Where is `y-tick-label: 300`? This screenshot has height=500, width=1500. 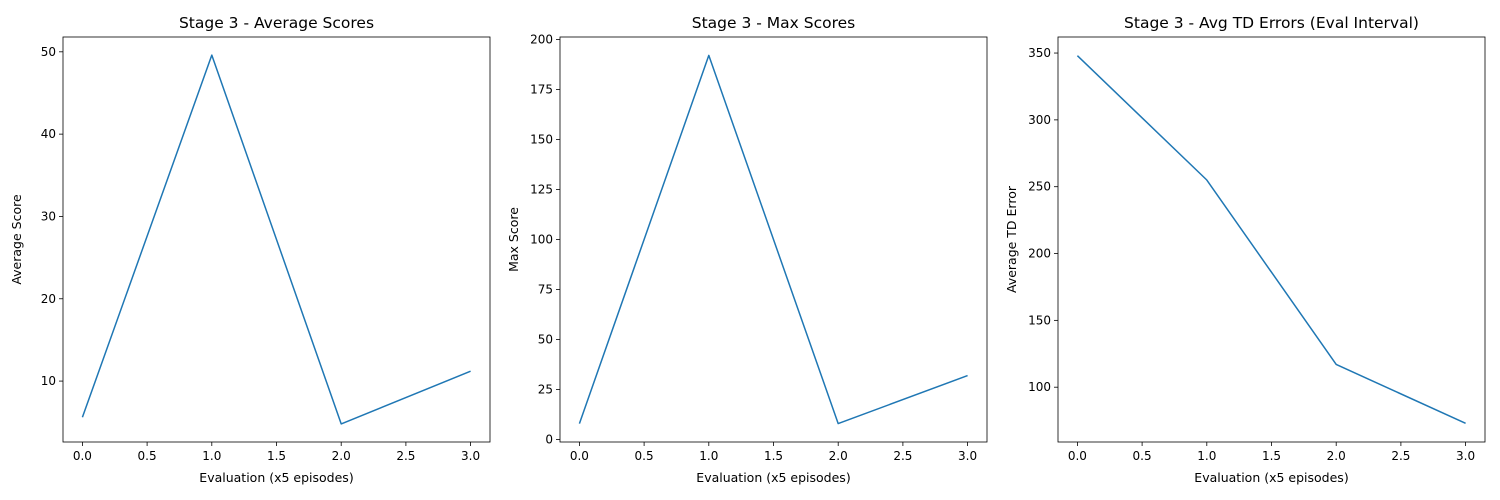 y-tick-label: 300 is located at coordinates (1039, 120).